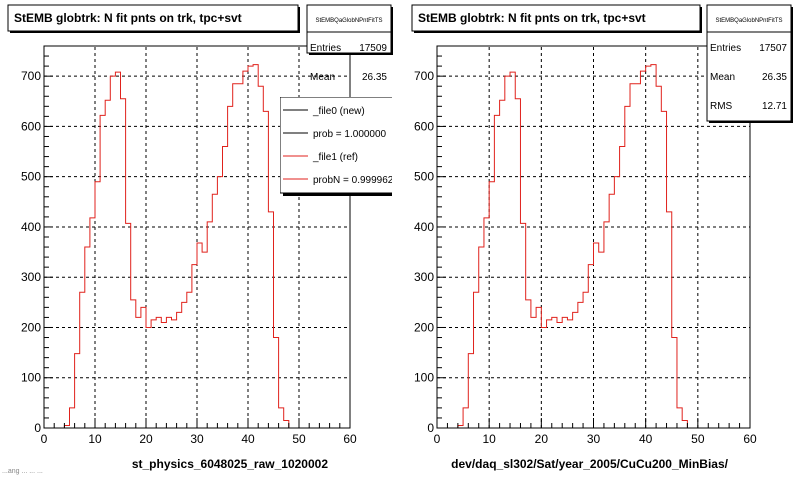  What do you see at coordinates (350, 134) in the screenshot?
I see `legend-label: prob = 1.000000` at bounding box center [350, 134].